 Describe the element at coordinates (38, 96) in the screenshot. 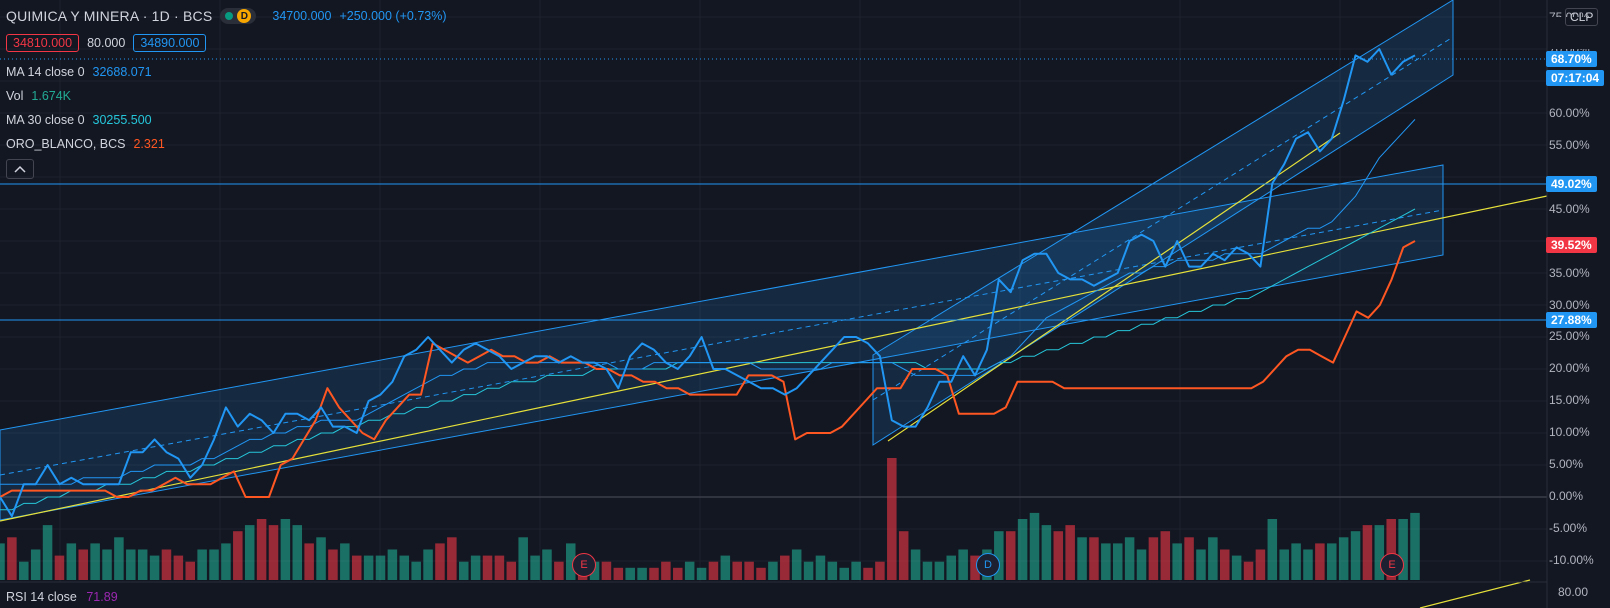

I see `indicator-volume: Vol 1.674K` at that location.